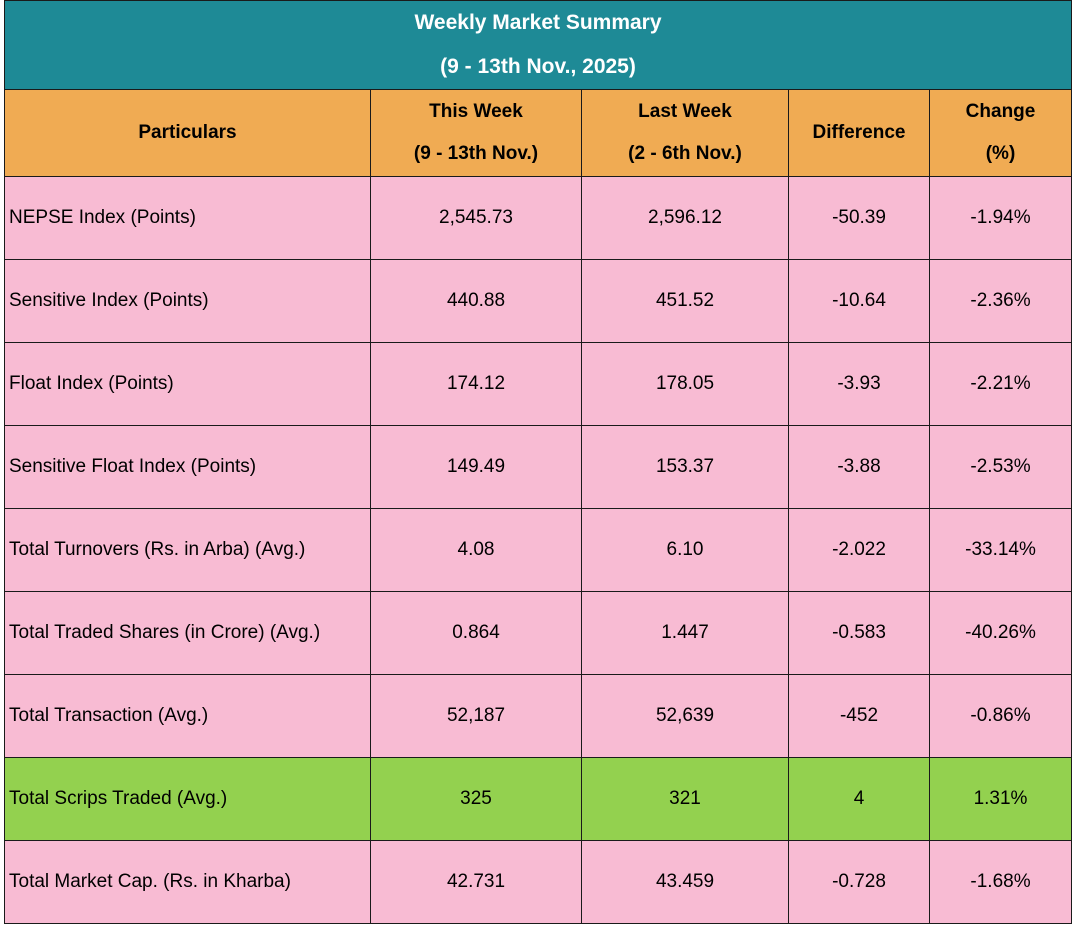 The height and width of the screenshot is (925, 1073). What do you see at coordinates (685, 111) in the screenshot?
I see `header-last-week-line-1: Last Week` at bounding box center [685, 111].